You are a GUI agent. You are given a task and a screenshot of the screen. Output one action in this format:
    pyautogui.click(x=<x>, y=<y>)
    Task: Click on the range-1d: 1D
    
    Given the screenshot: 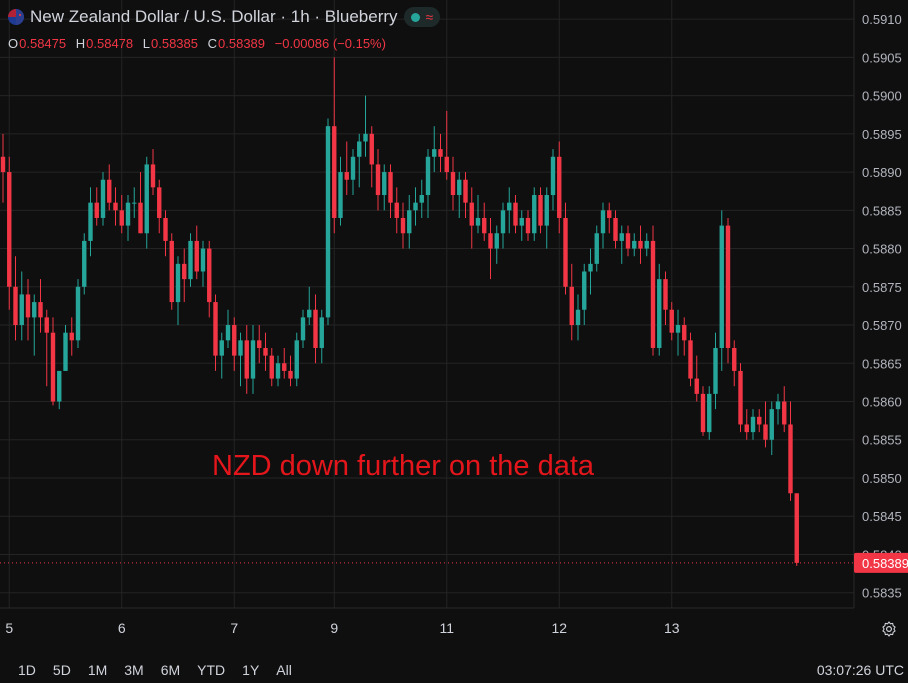 What is the action you would take?
    pyautogui.click(x=27, y=670)
    